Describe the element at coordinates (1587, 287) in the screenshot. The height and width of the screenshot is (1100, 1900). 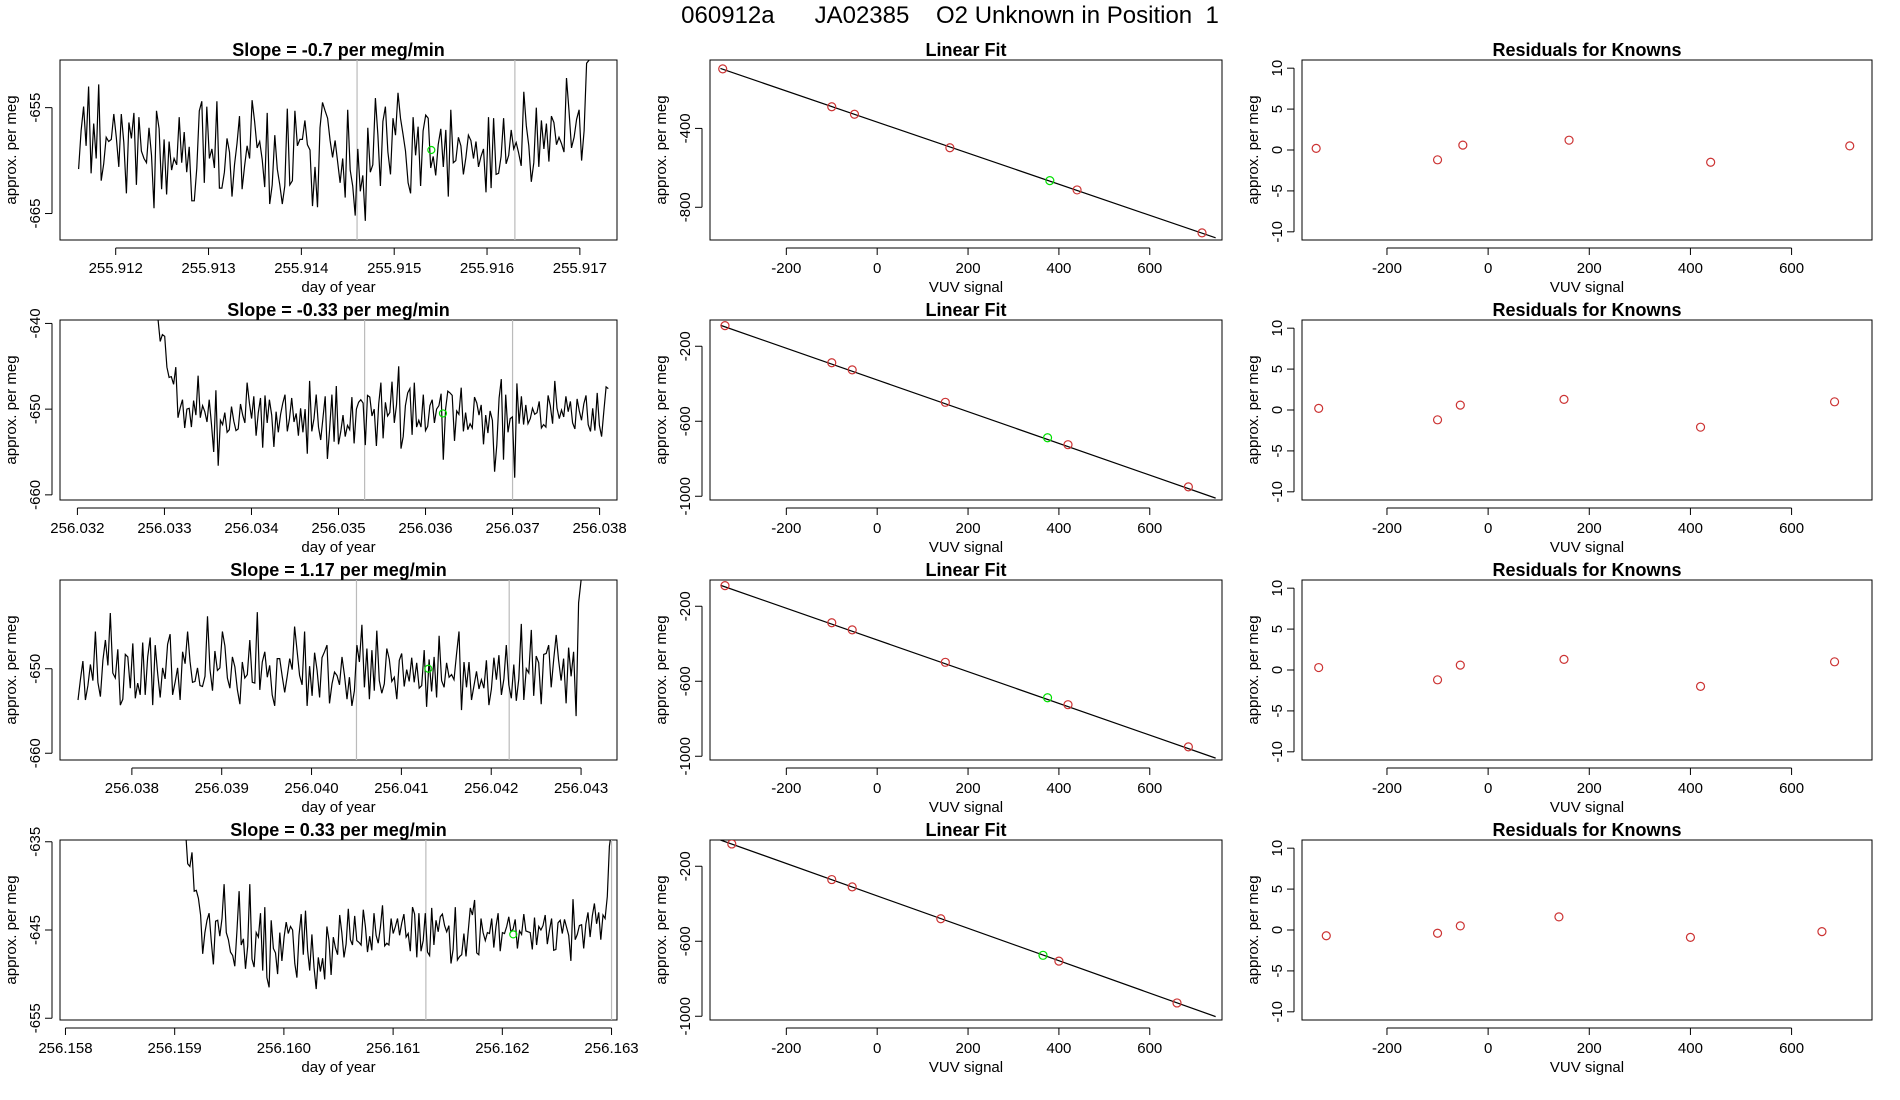
I see `x-axis-label: VUV signal` at that location.